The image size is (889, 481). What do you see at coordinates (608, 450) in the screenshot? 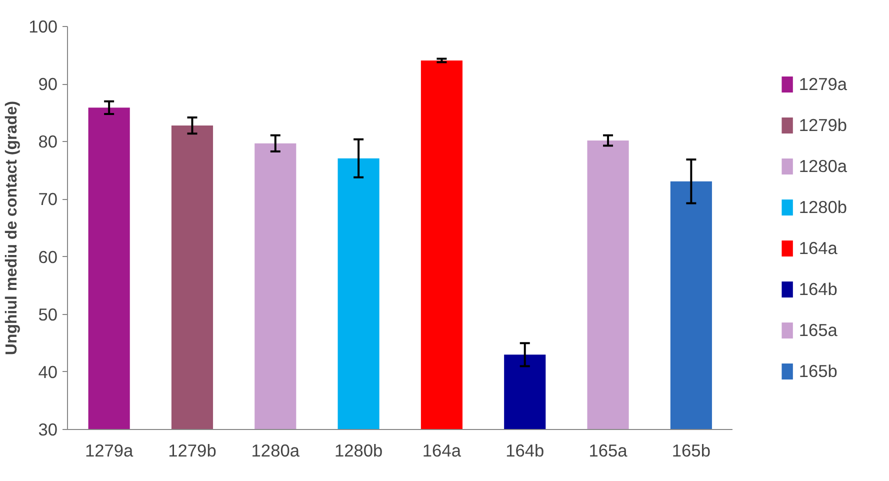
I see `x-tick-label: 165a` at bounding box center [608, 450].